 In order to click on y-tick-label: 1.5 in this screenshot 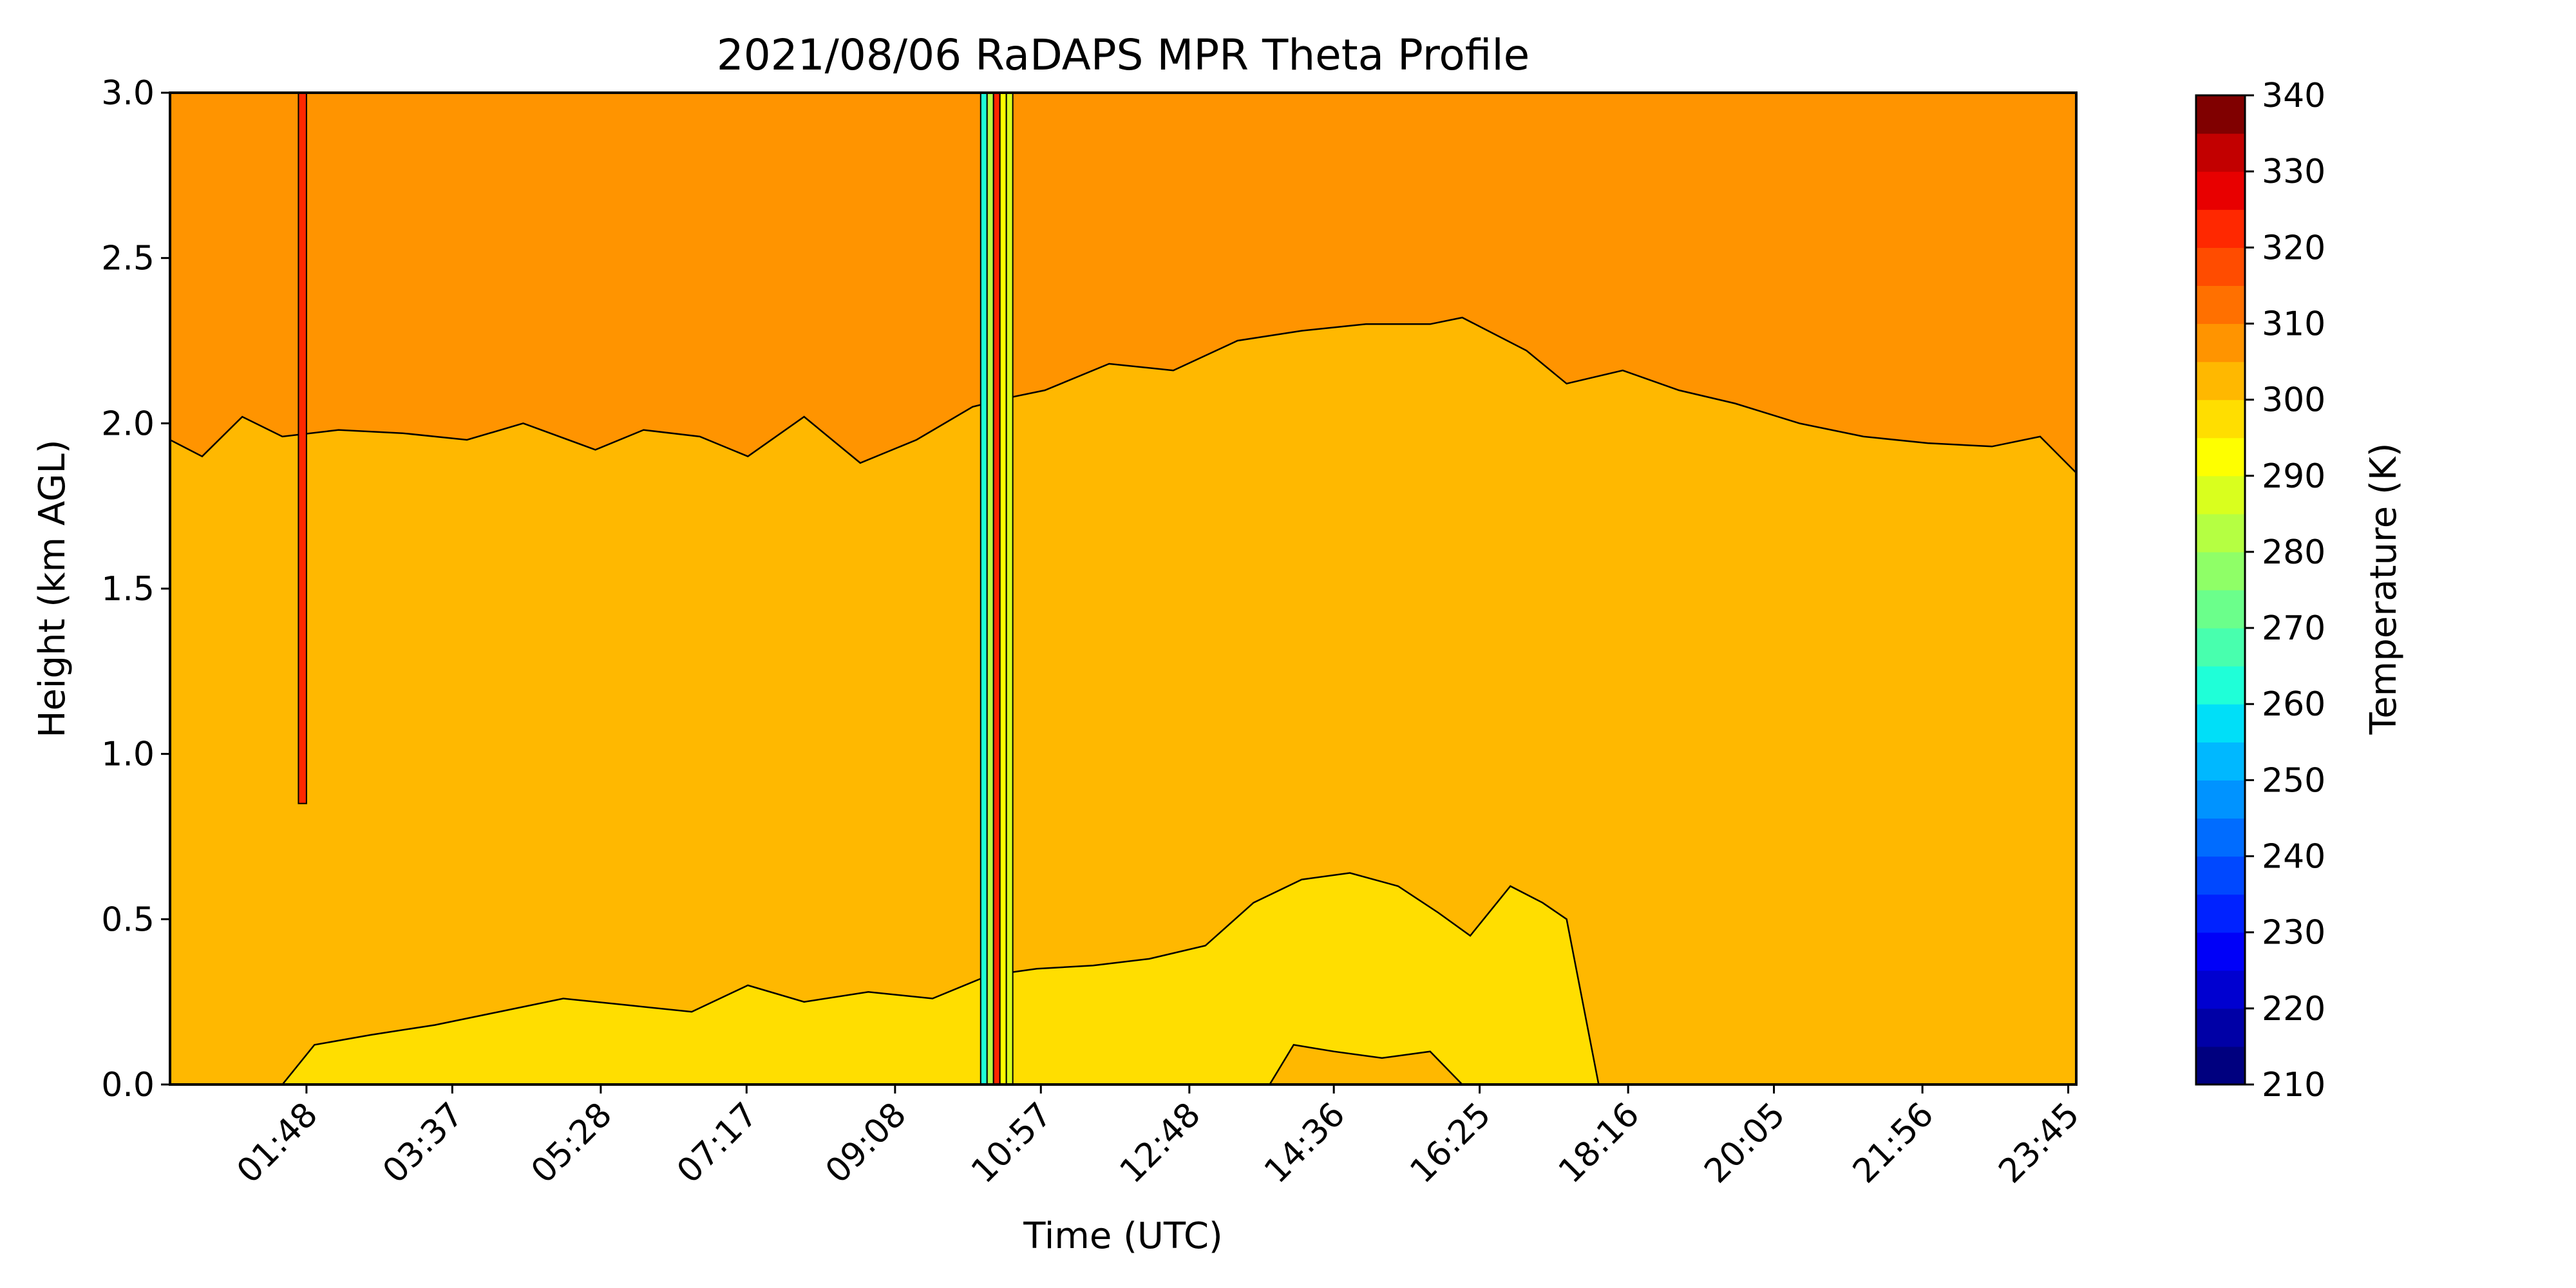, I will do `click(128, 589)`.